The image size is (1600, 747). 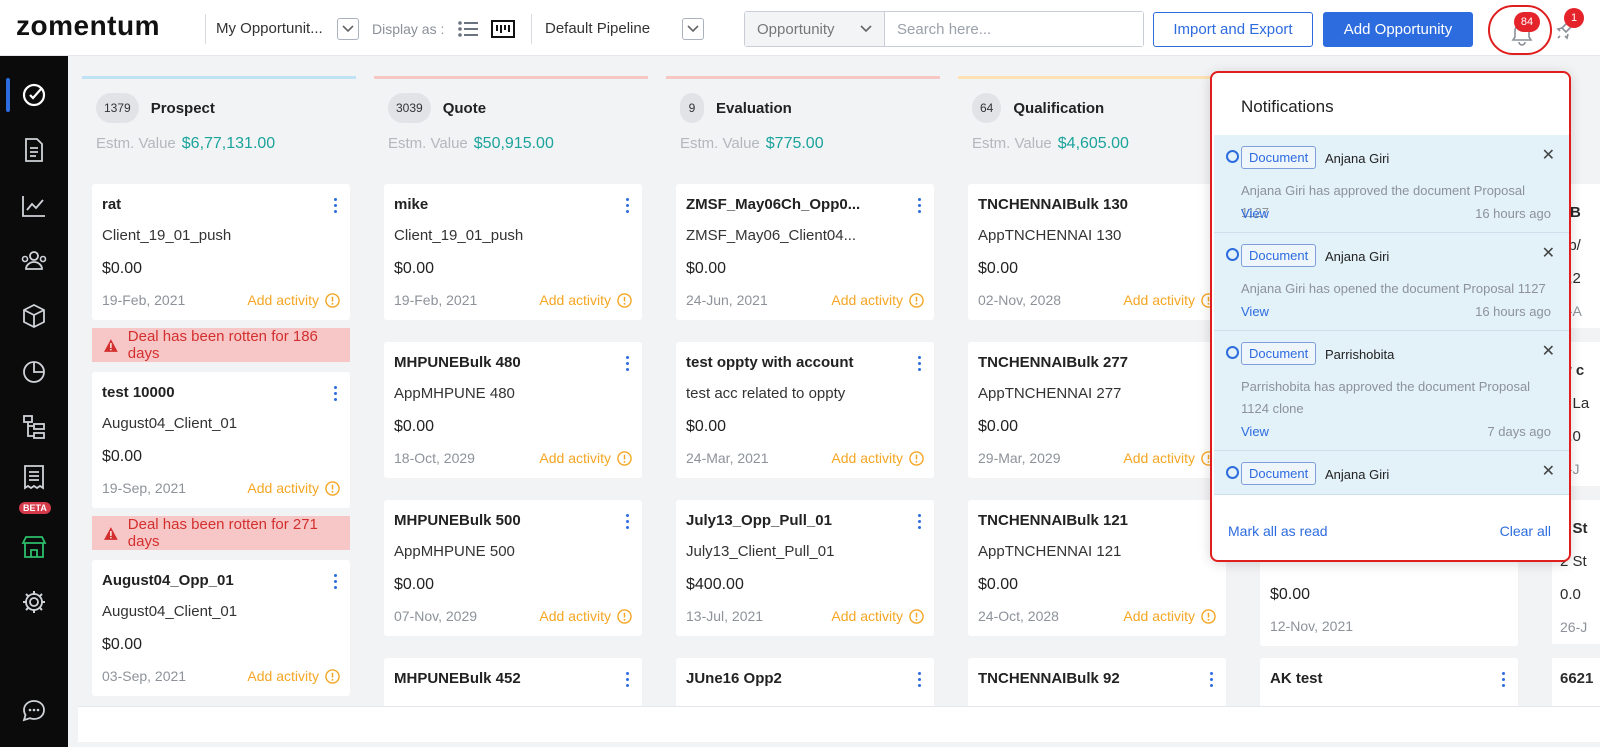 I want to click on board-view-icon, so click(x=503, y=29).